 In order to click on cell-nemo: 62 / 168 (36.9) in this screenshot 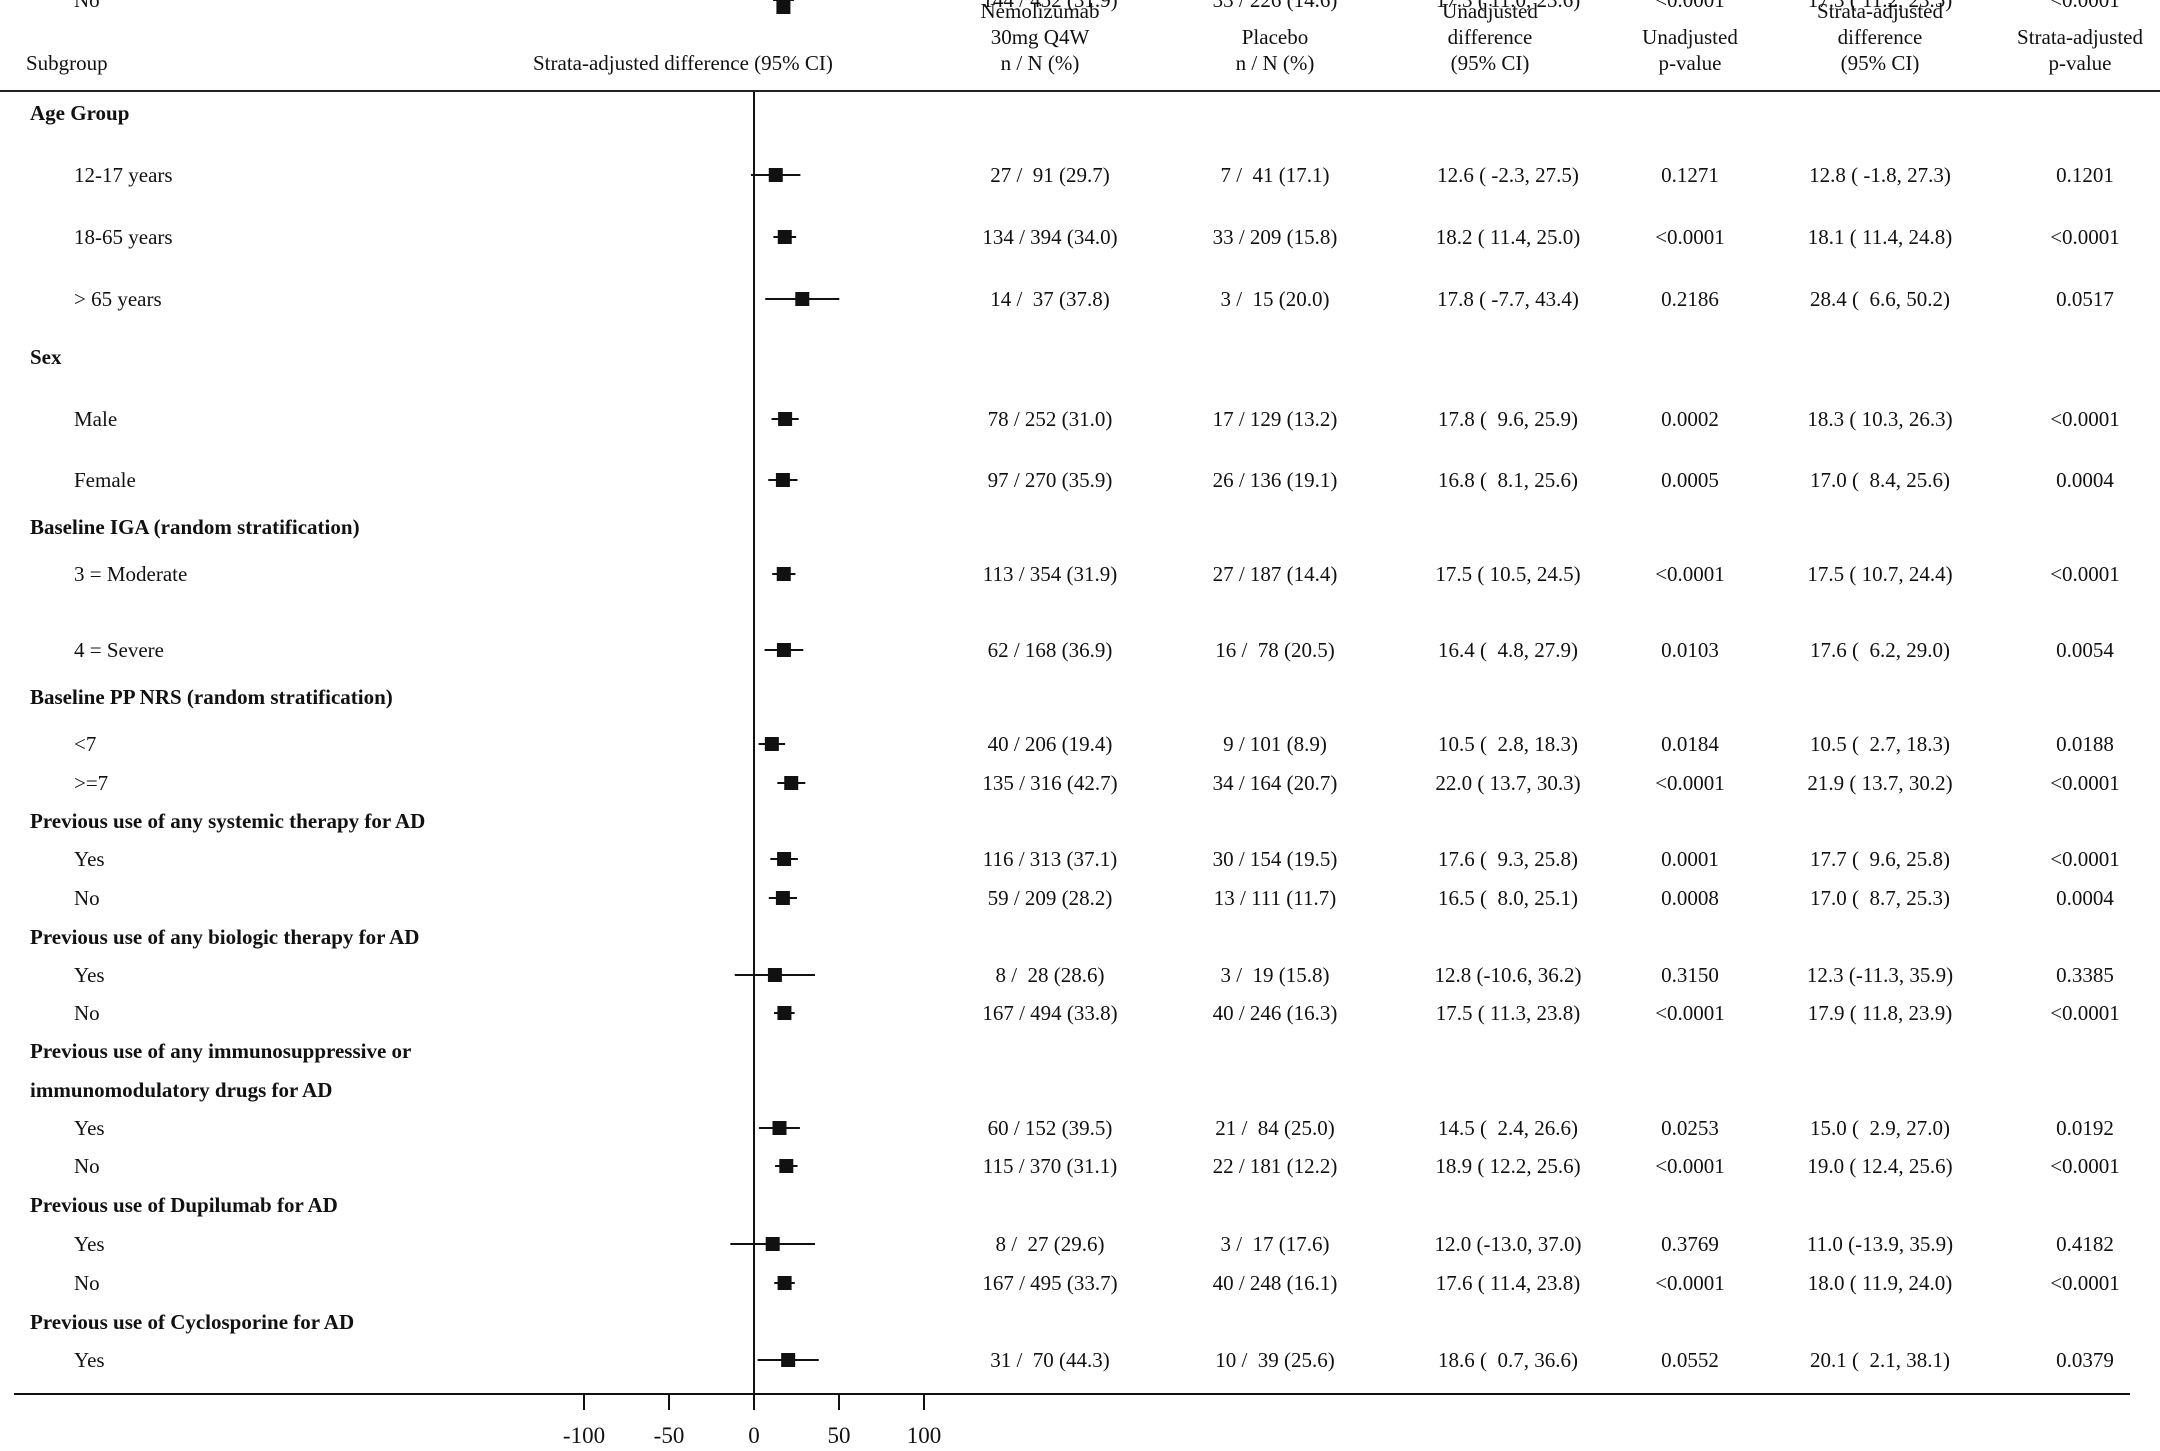, I will do `click(1050, 650)`.